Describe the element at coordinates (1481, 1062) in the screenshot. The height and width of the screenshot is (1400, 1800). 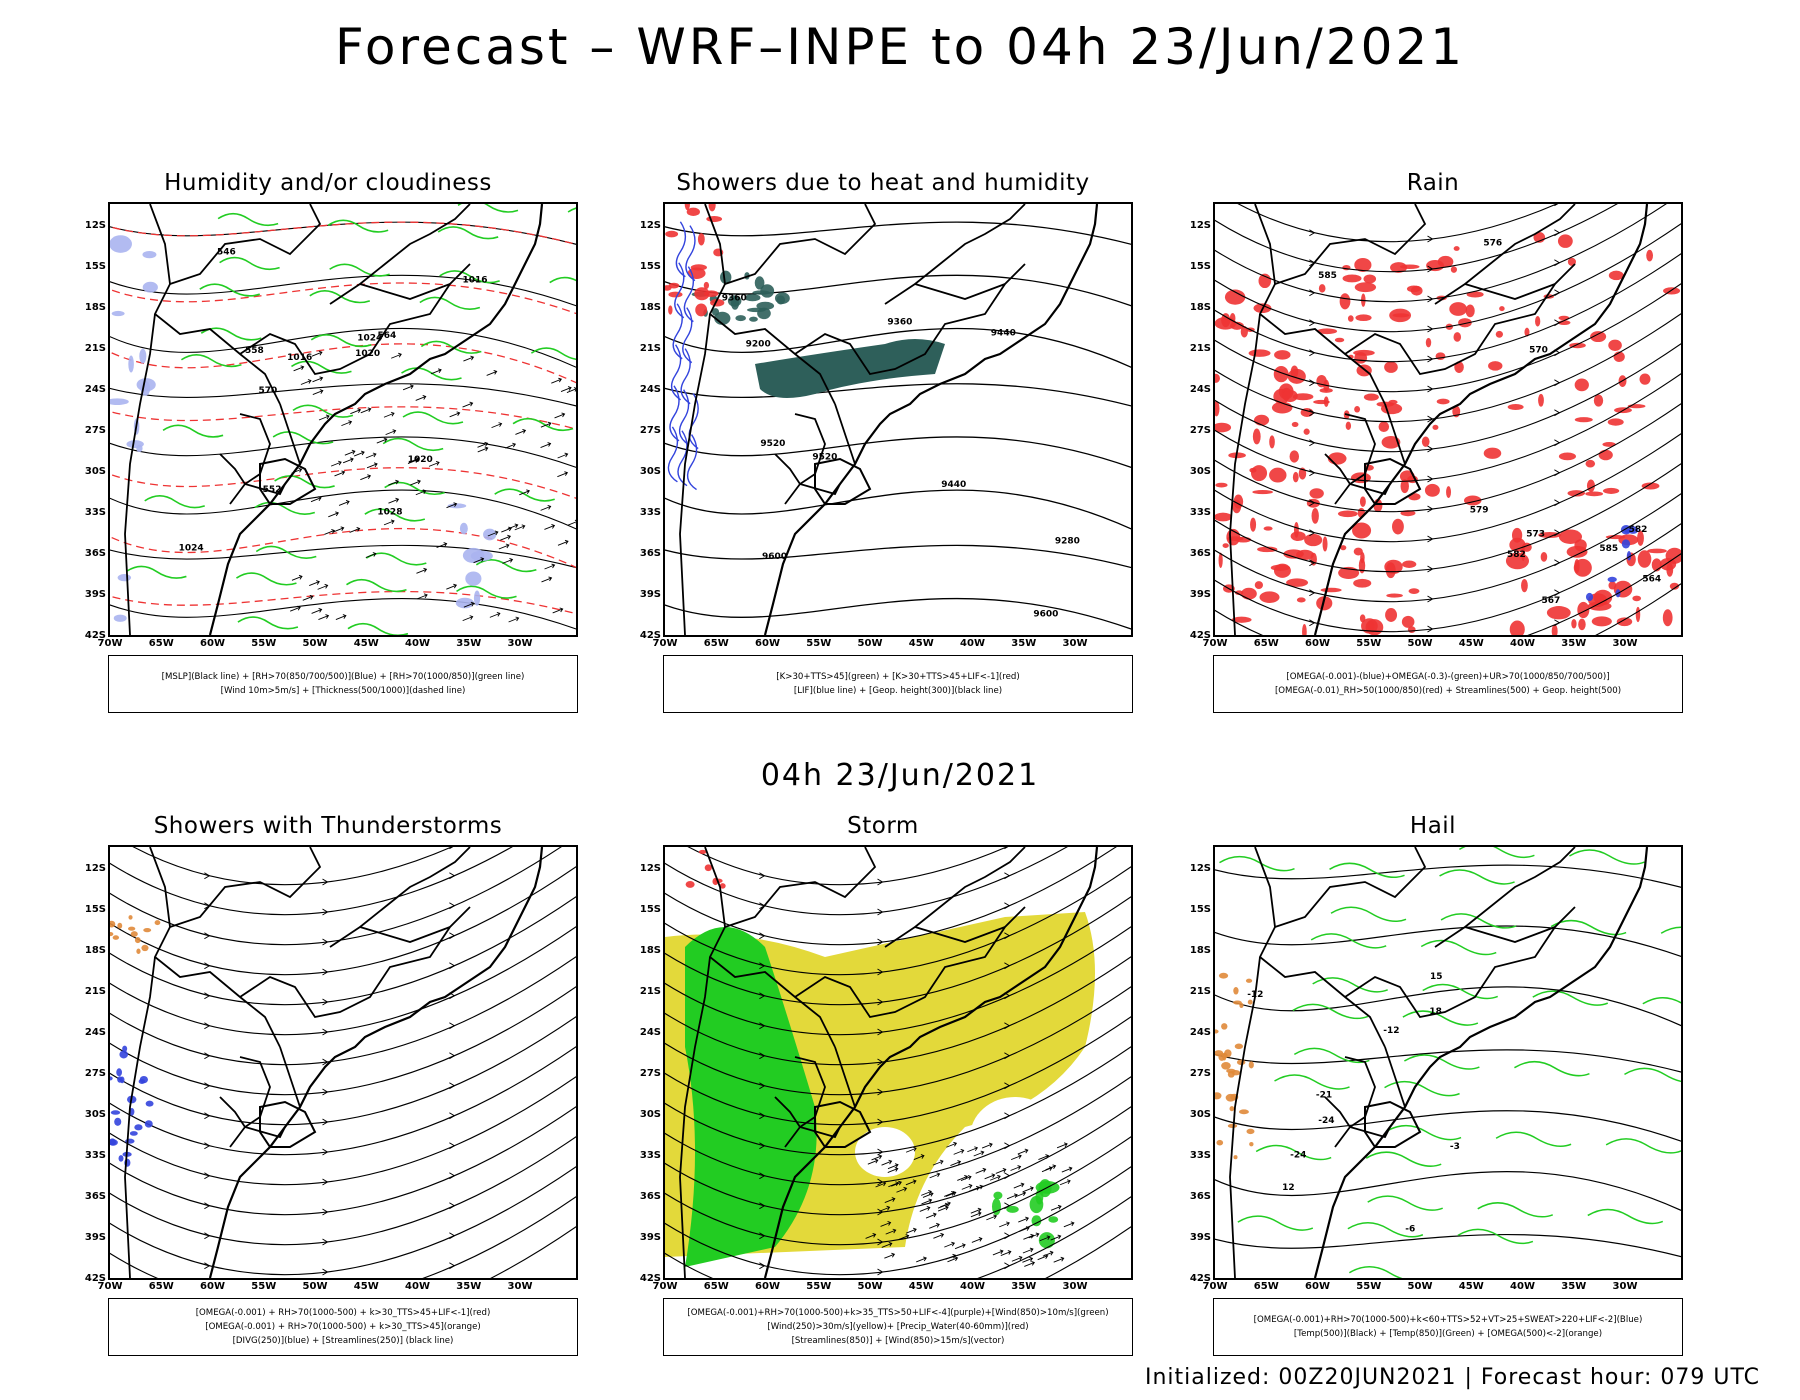
I see `coastline` at that location.